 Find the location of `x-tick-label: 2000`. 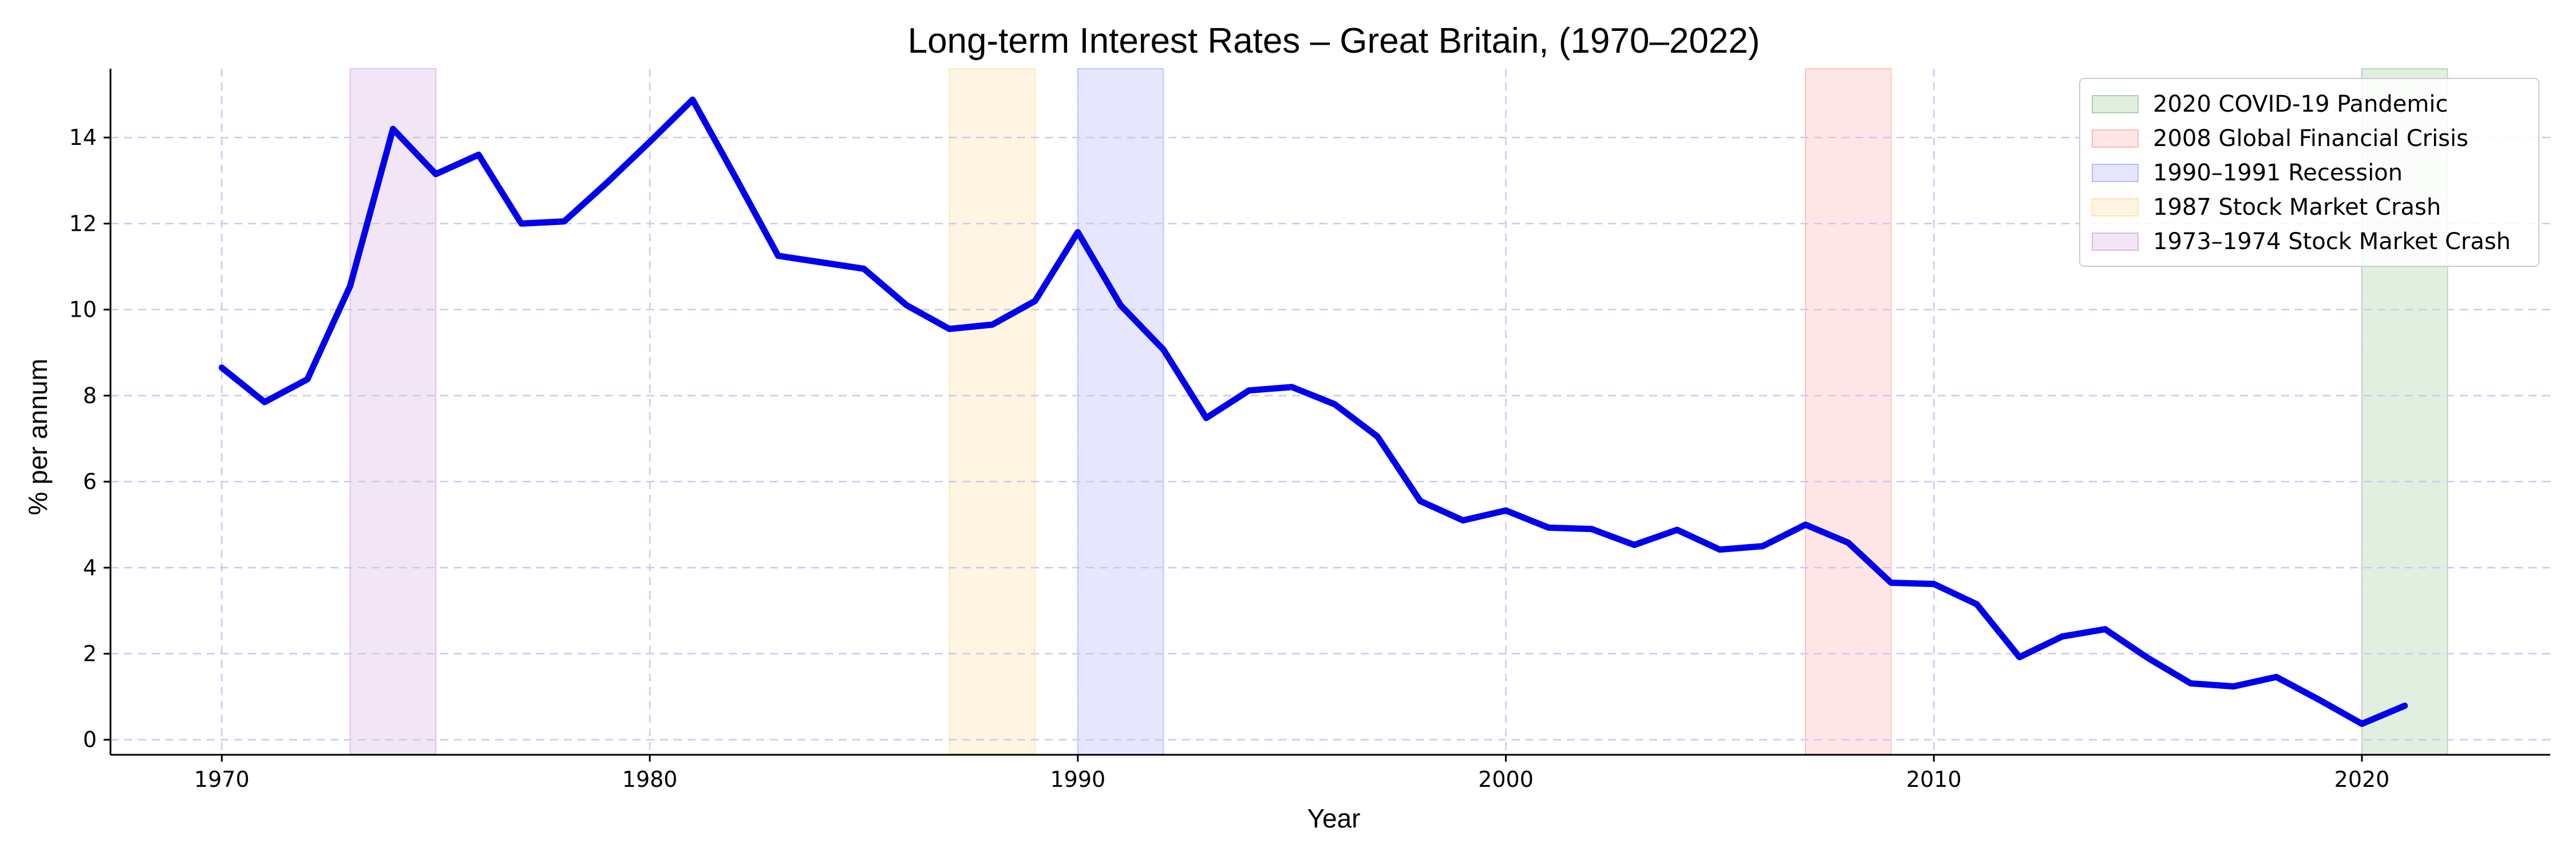

x-tick-label: 2000 is located at coordinates (1506, 779).